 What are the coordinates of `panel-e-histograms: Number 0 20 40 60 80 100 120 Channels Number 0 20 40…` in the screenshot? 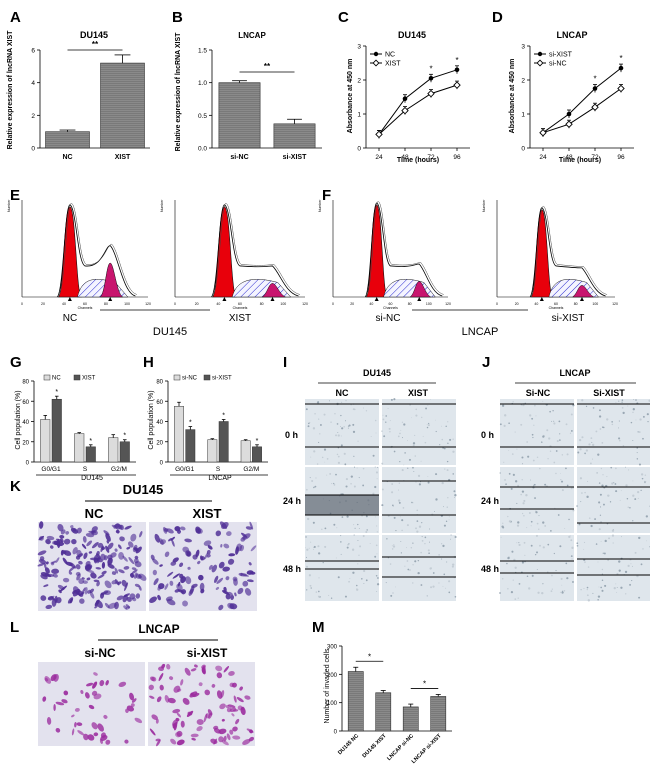 It's located at (157, 254).